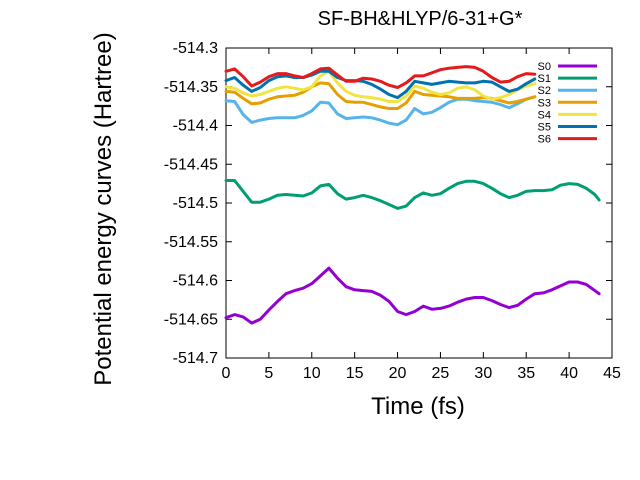  I want to click on x-tick-label: 15, so click(355, 373).